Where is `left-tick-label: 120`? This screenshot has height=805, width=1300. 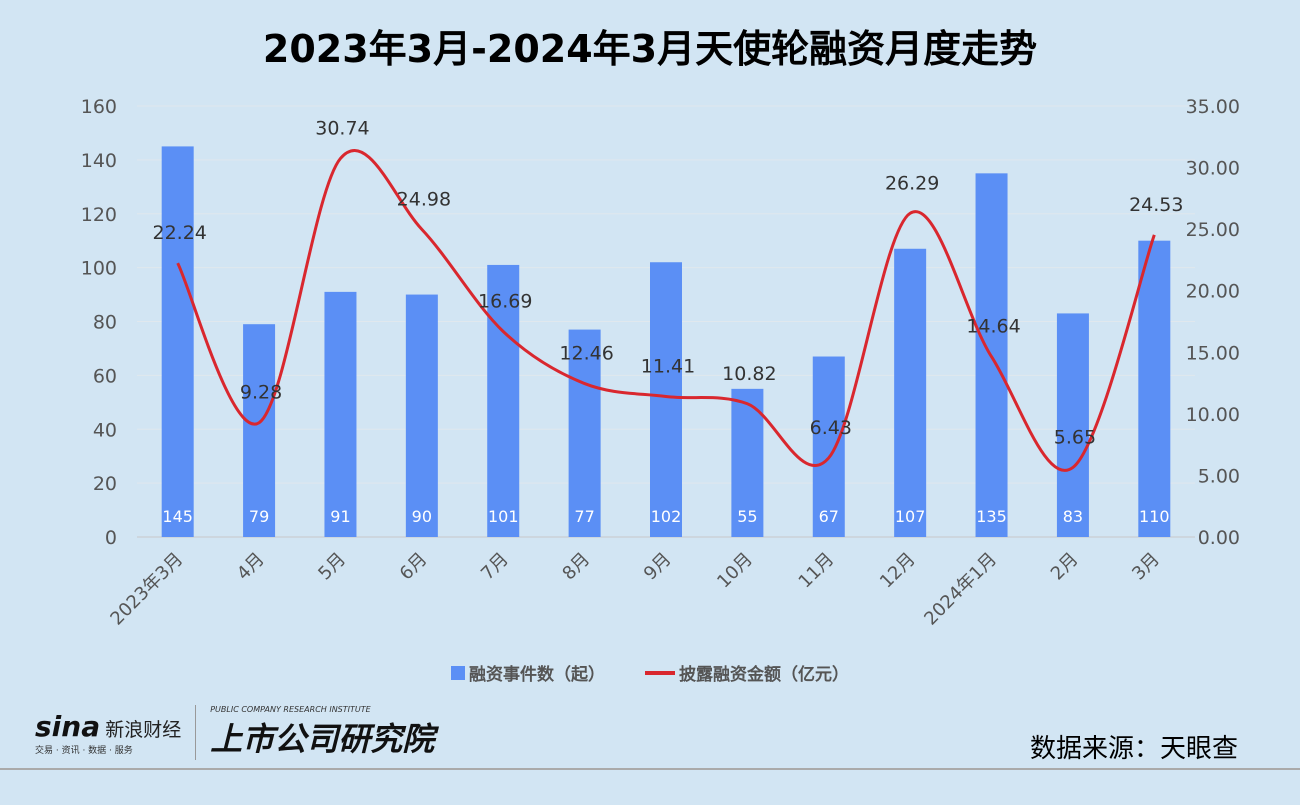
left-tick-label: 120 is located at coordinates (99, 215).